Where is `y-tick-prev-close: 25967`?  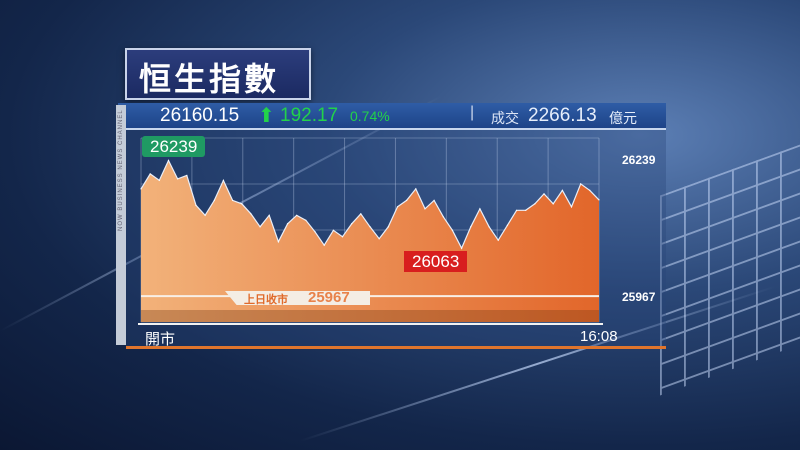 y-tick-prev-close: 25967 is located at coordinates (639, 297).